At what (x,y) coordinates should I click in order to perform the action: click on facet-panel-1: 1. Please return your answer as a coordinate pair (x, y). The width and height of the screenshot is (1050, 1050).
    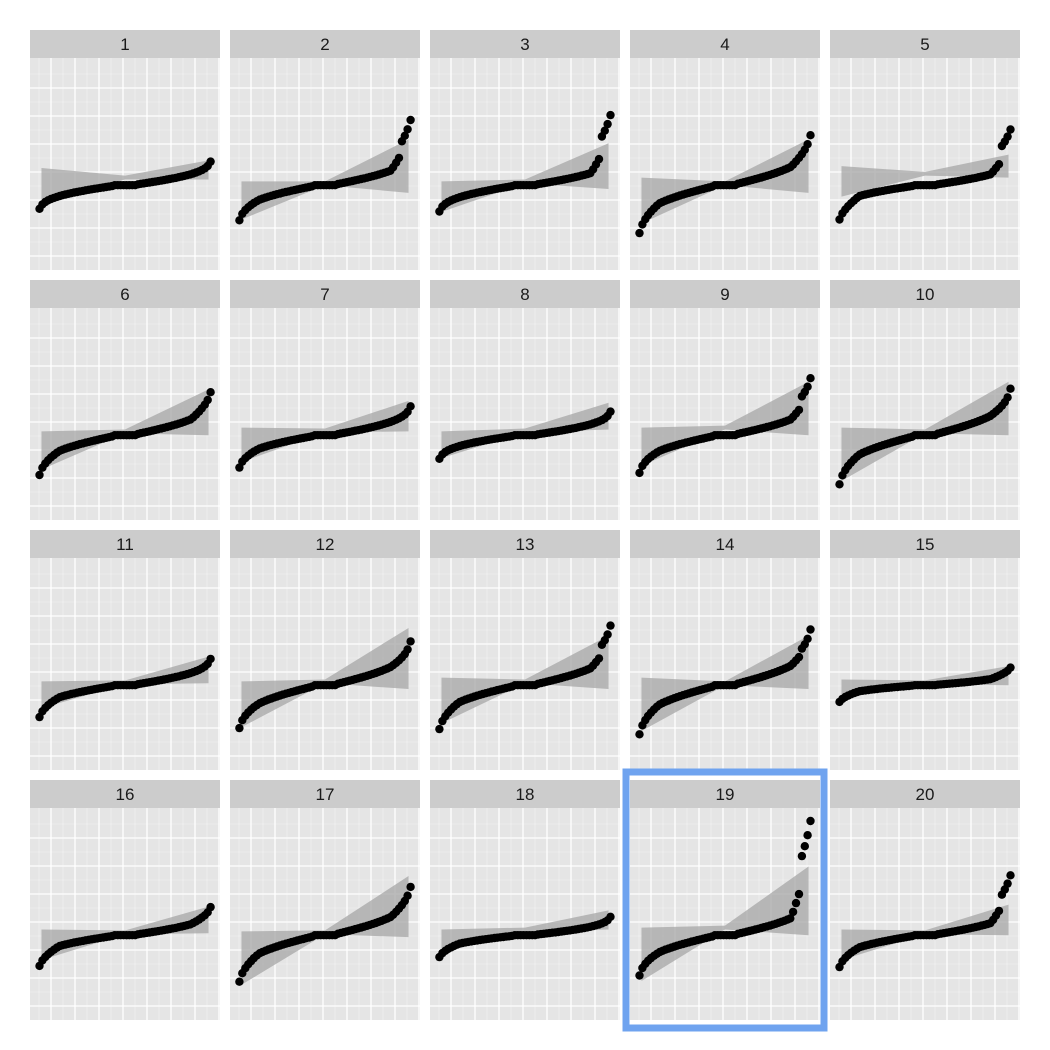
    Looking at the image, I should click on (125, 150).